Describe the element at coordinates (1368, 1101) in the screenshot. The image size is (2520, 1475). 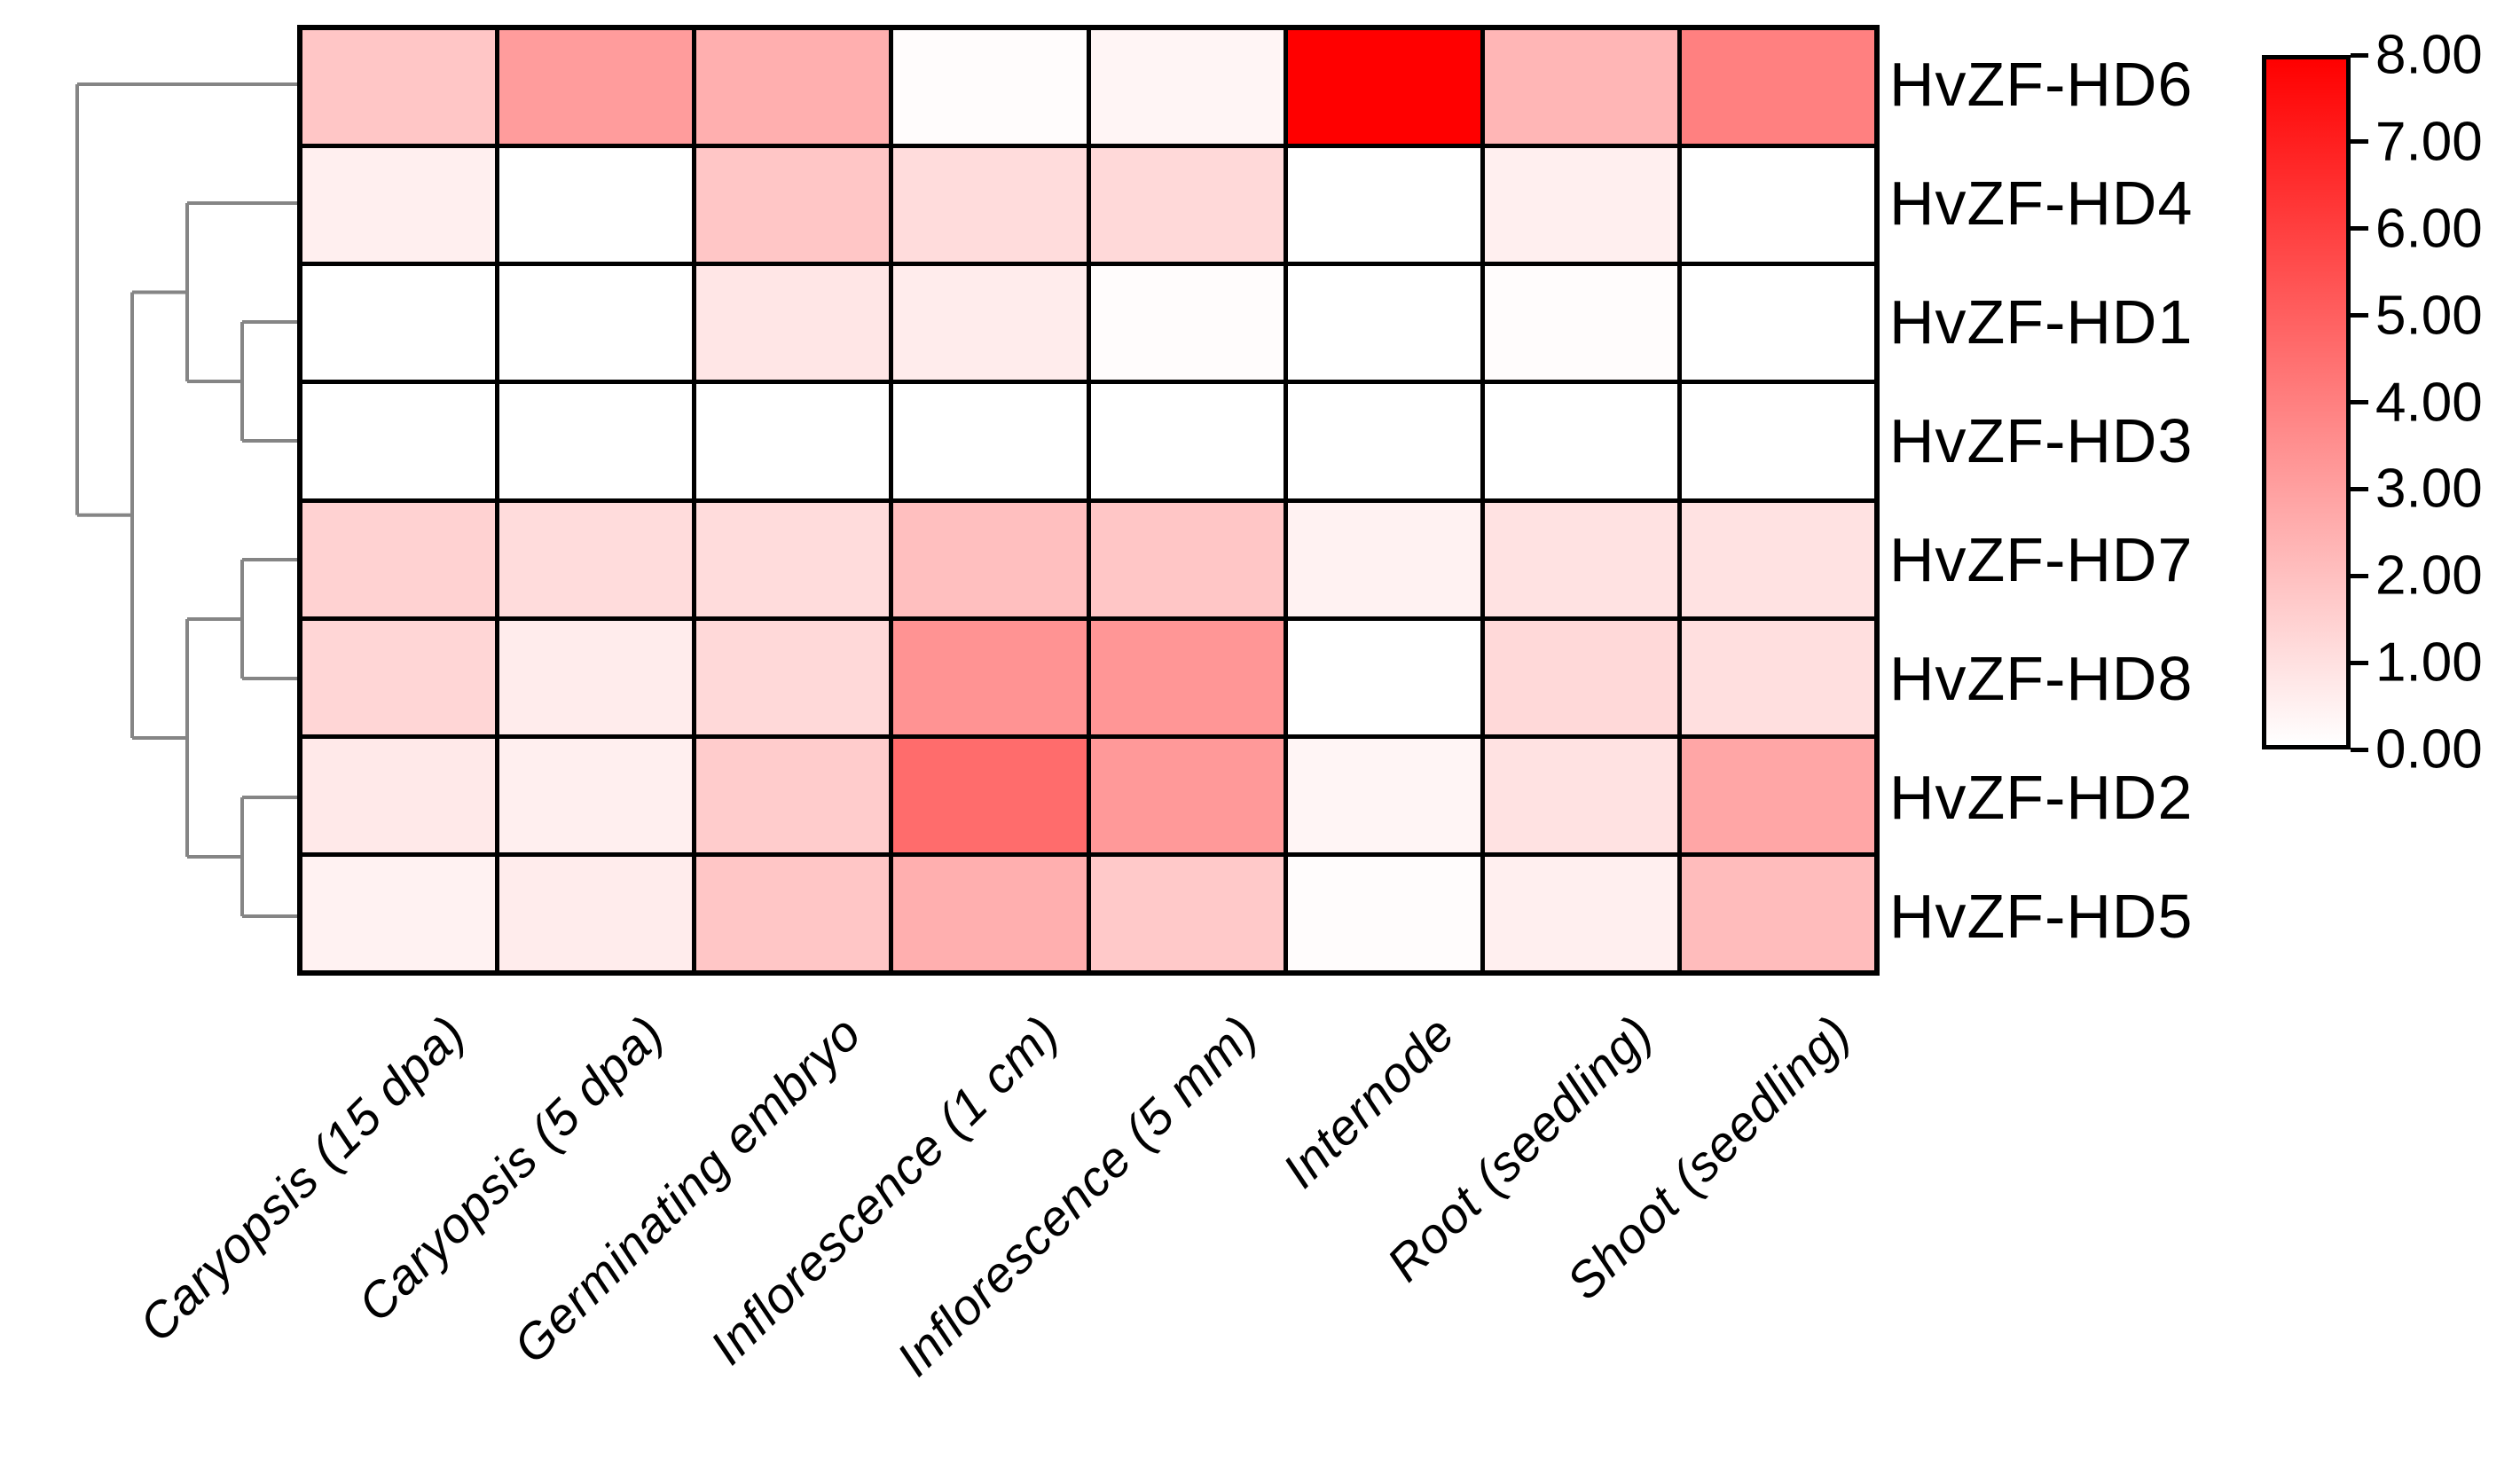
I see `column-label: Internode` at that location.